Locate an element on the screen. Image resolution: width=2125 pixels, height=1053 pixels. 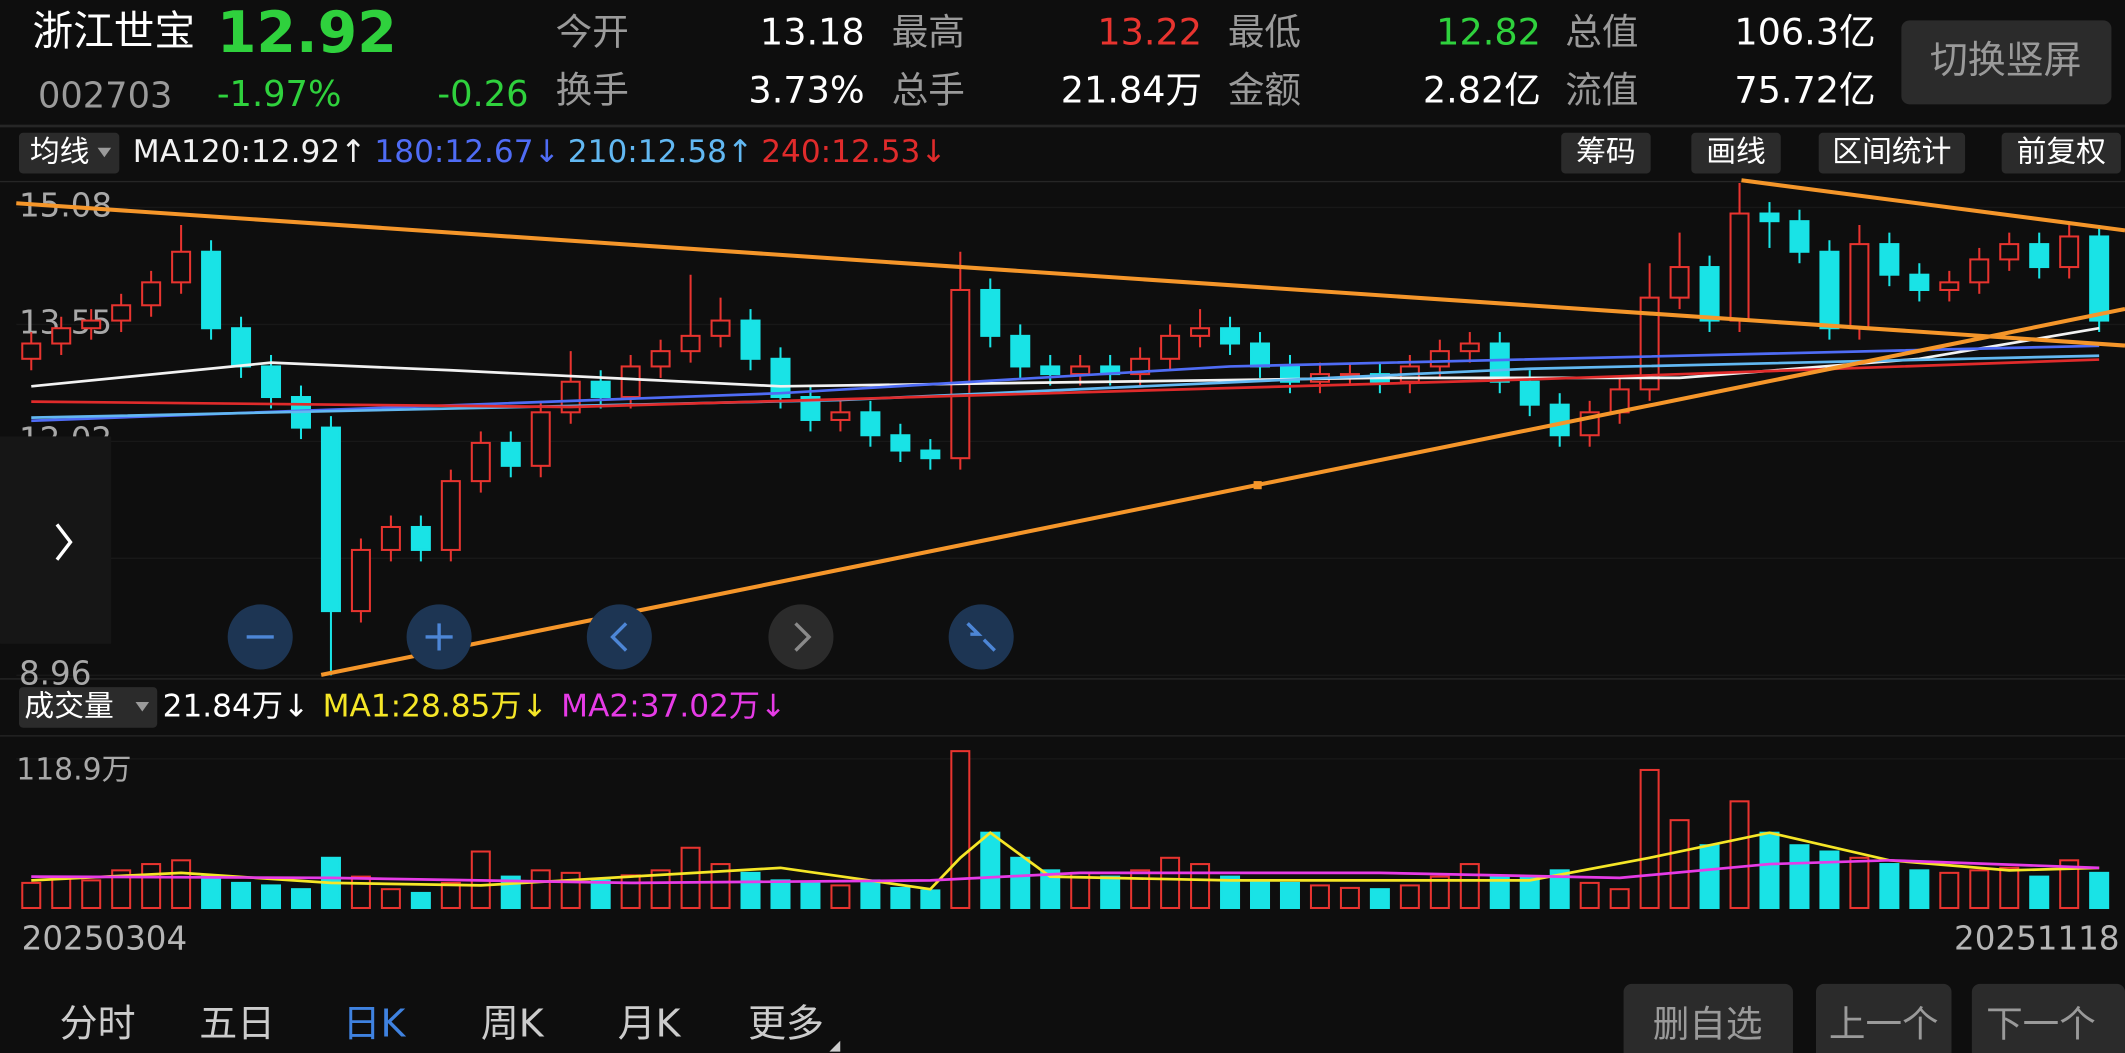
tab: 更多 is located at coordinates (786, 1023).